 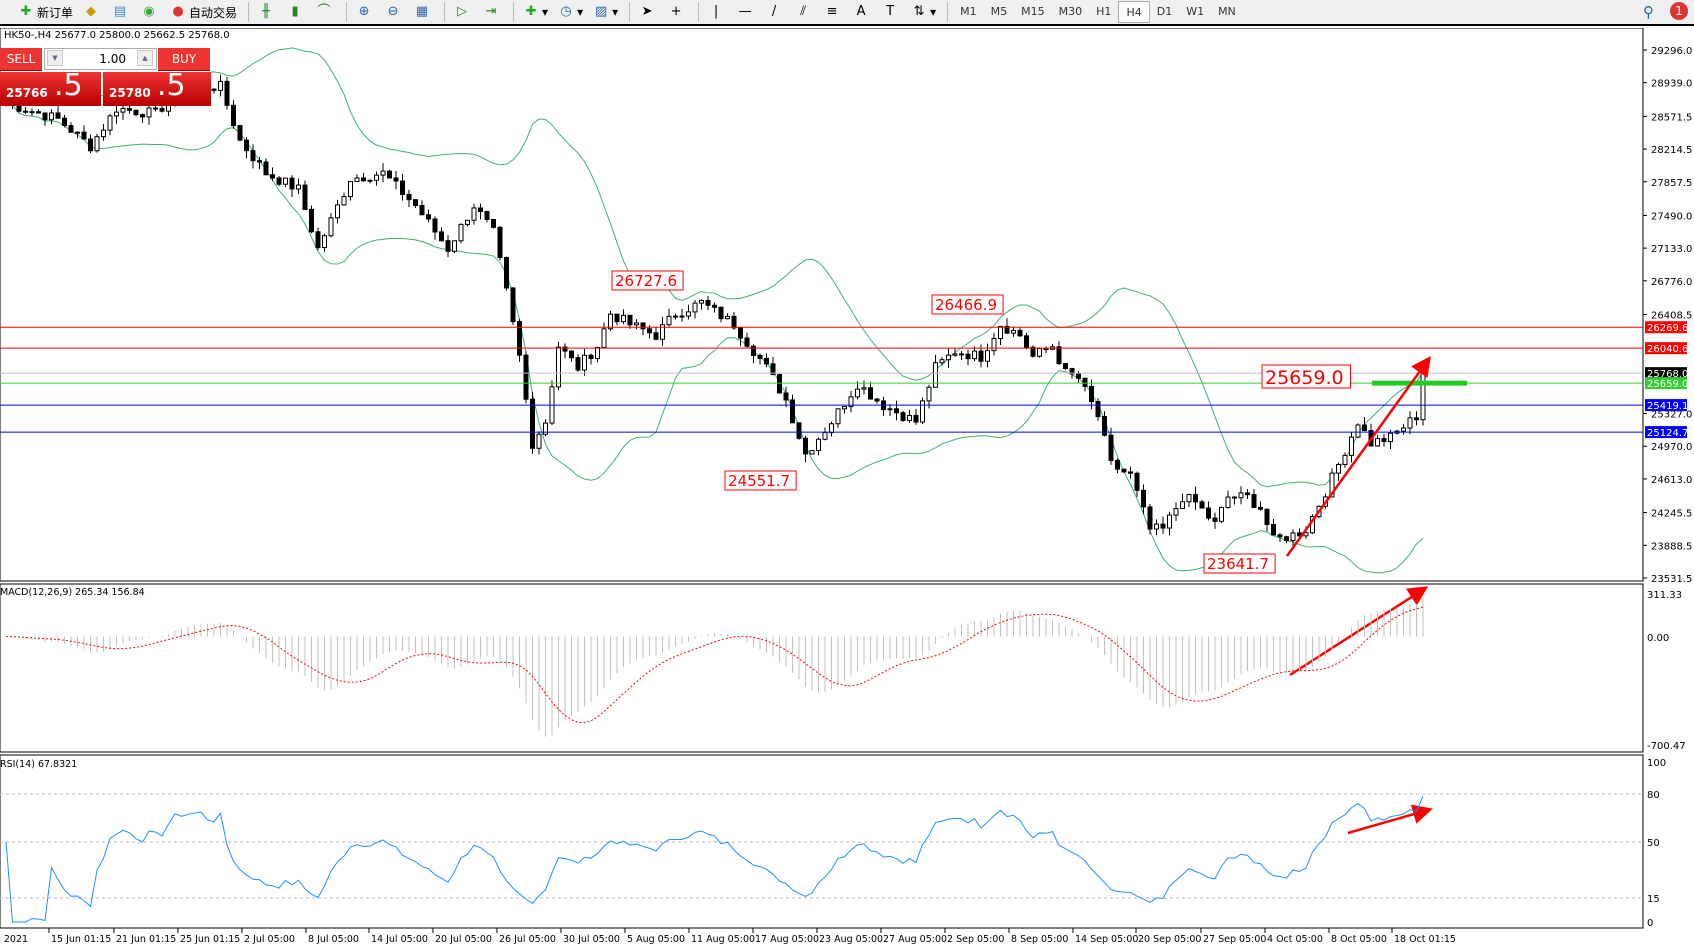 I want to click on bar-chart-button: ╫, so click(x=267, y=12).